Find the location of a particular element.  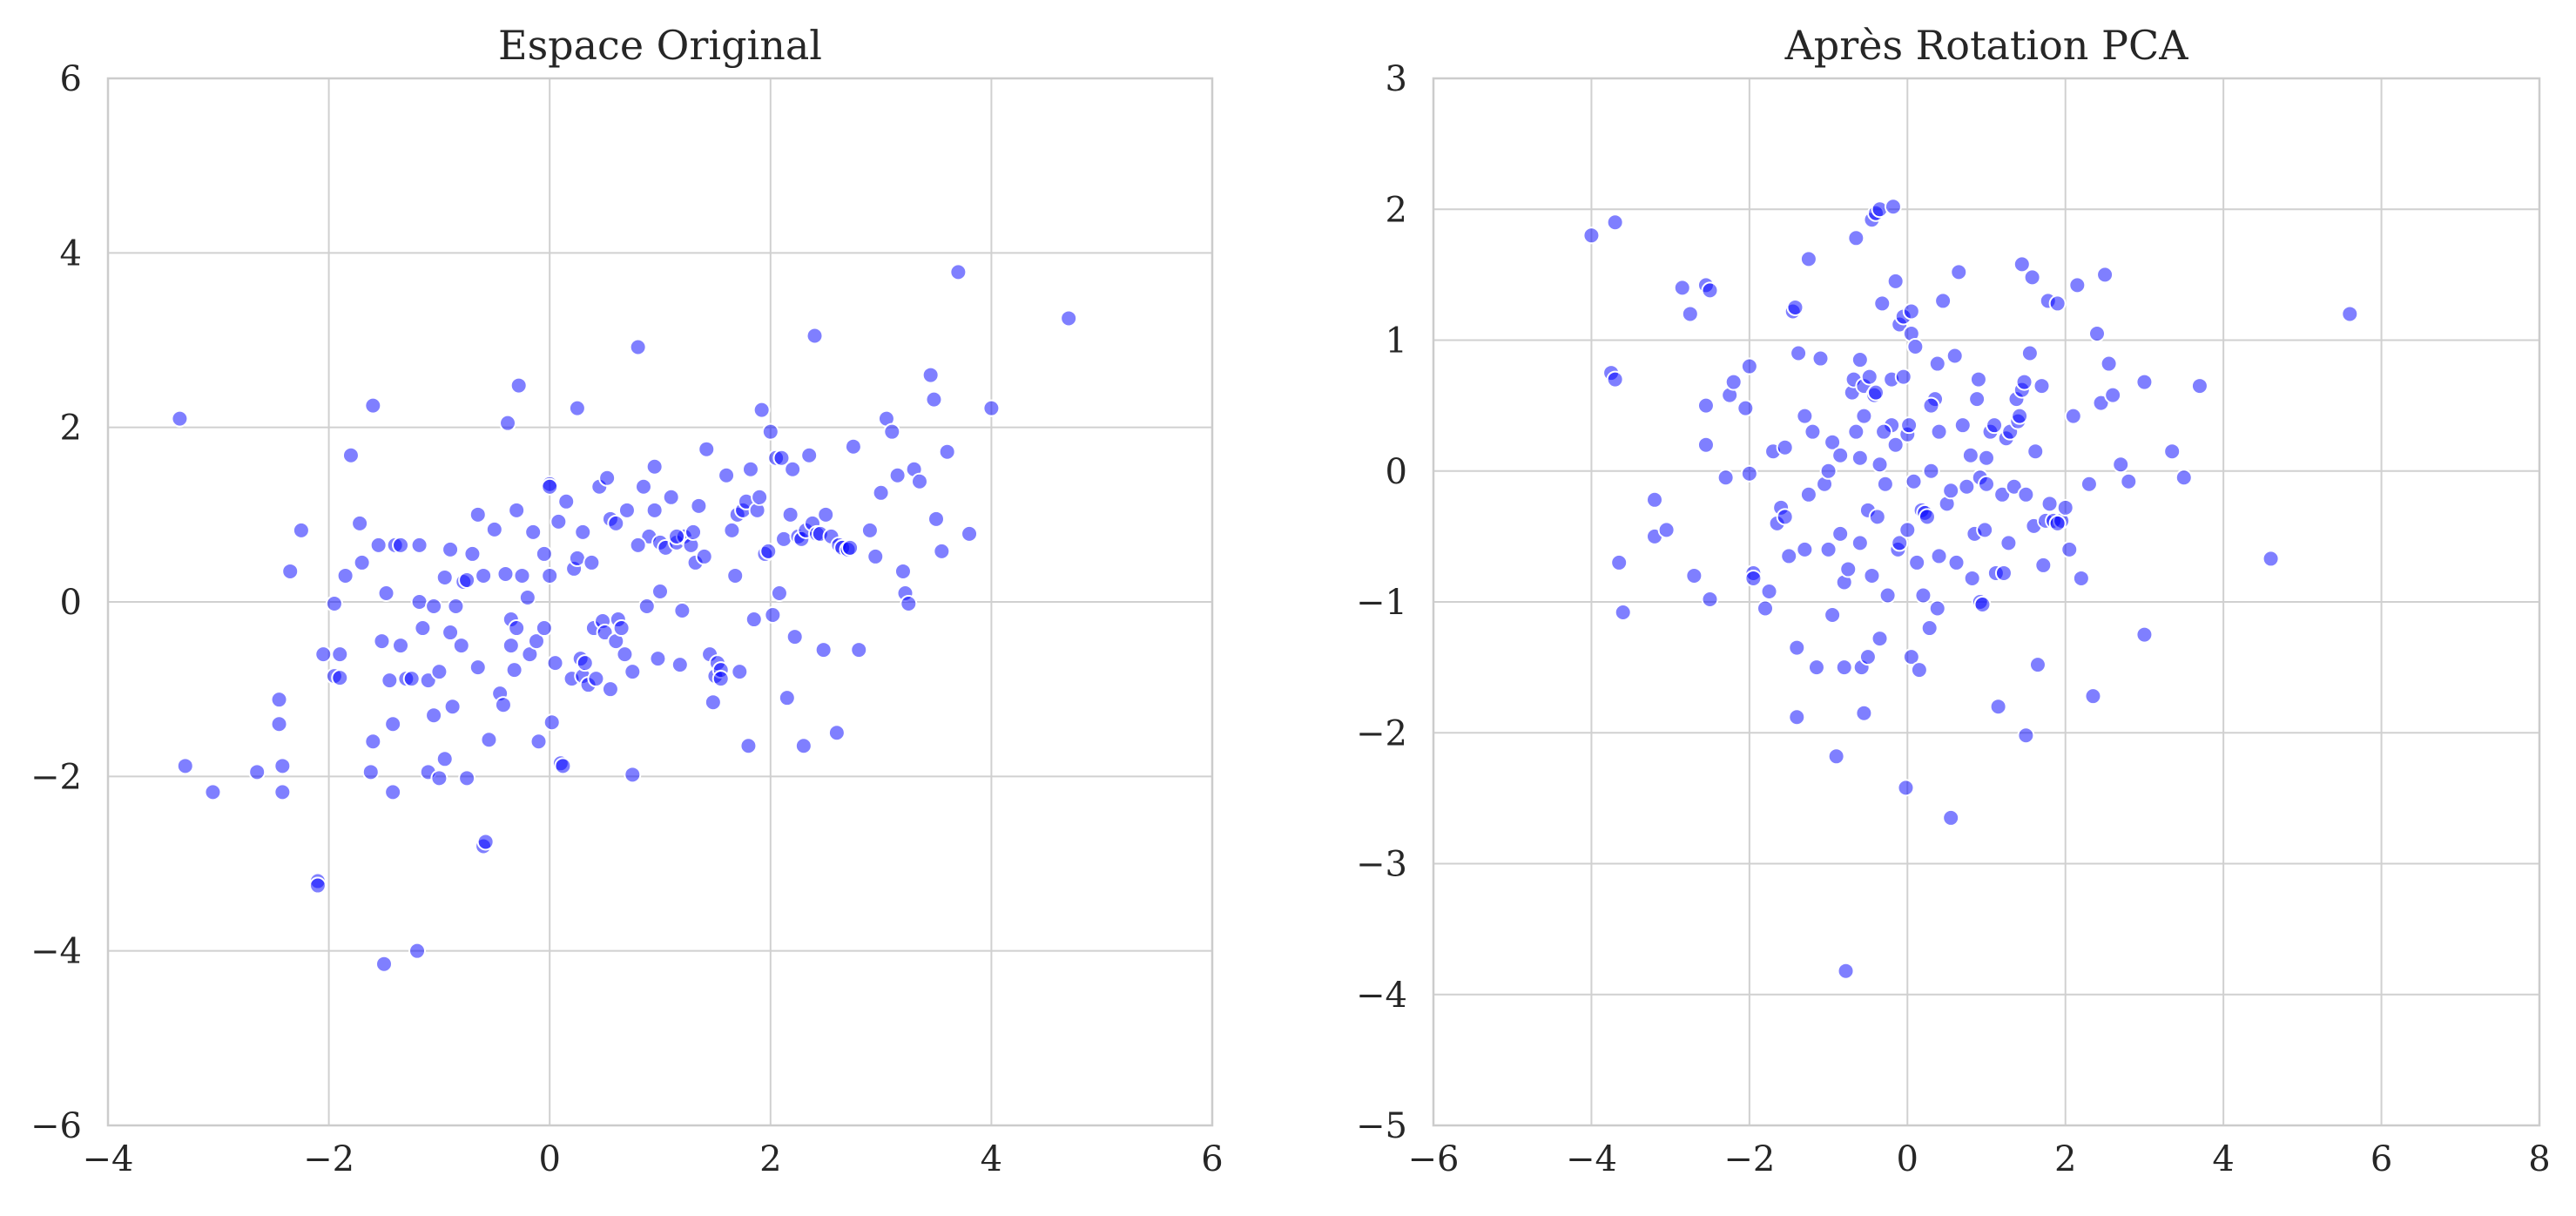

y-tick-label: 2 is located at coordinates (1396, 210).